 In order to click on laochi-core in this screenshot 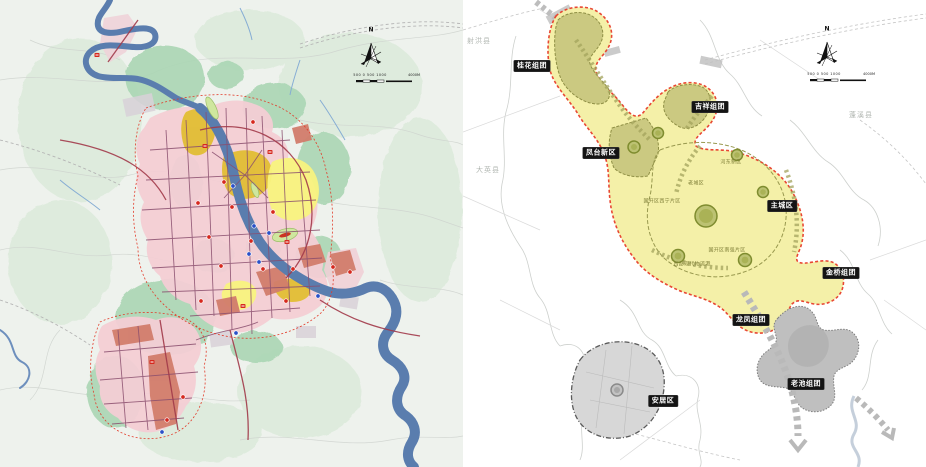, I will do `click(808, 346)`.